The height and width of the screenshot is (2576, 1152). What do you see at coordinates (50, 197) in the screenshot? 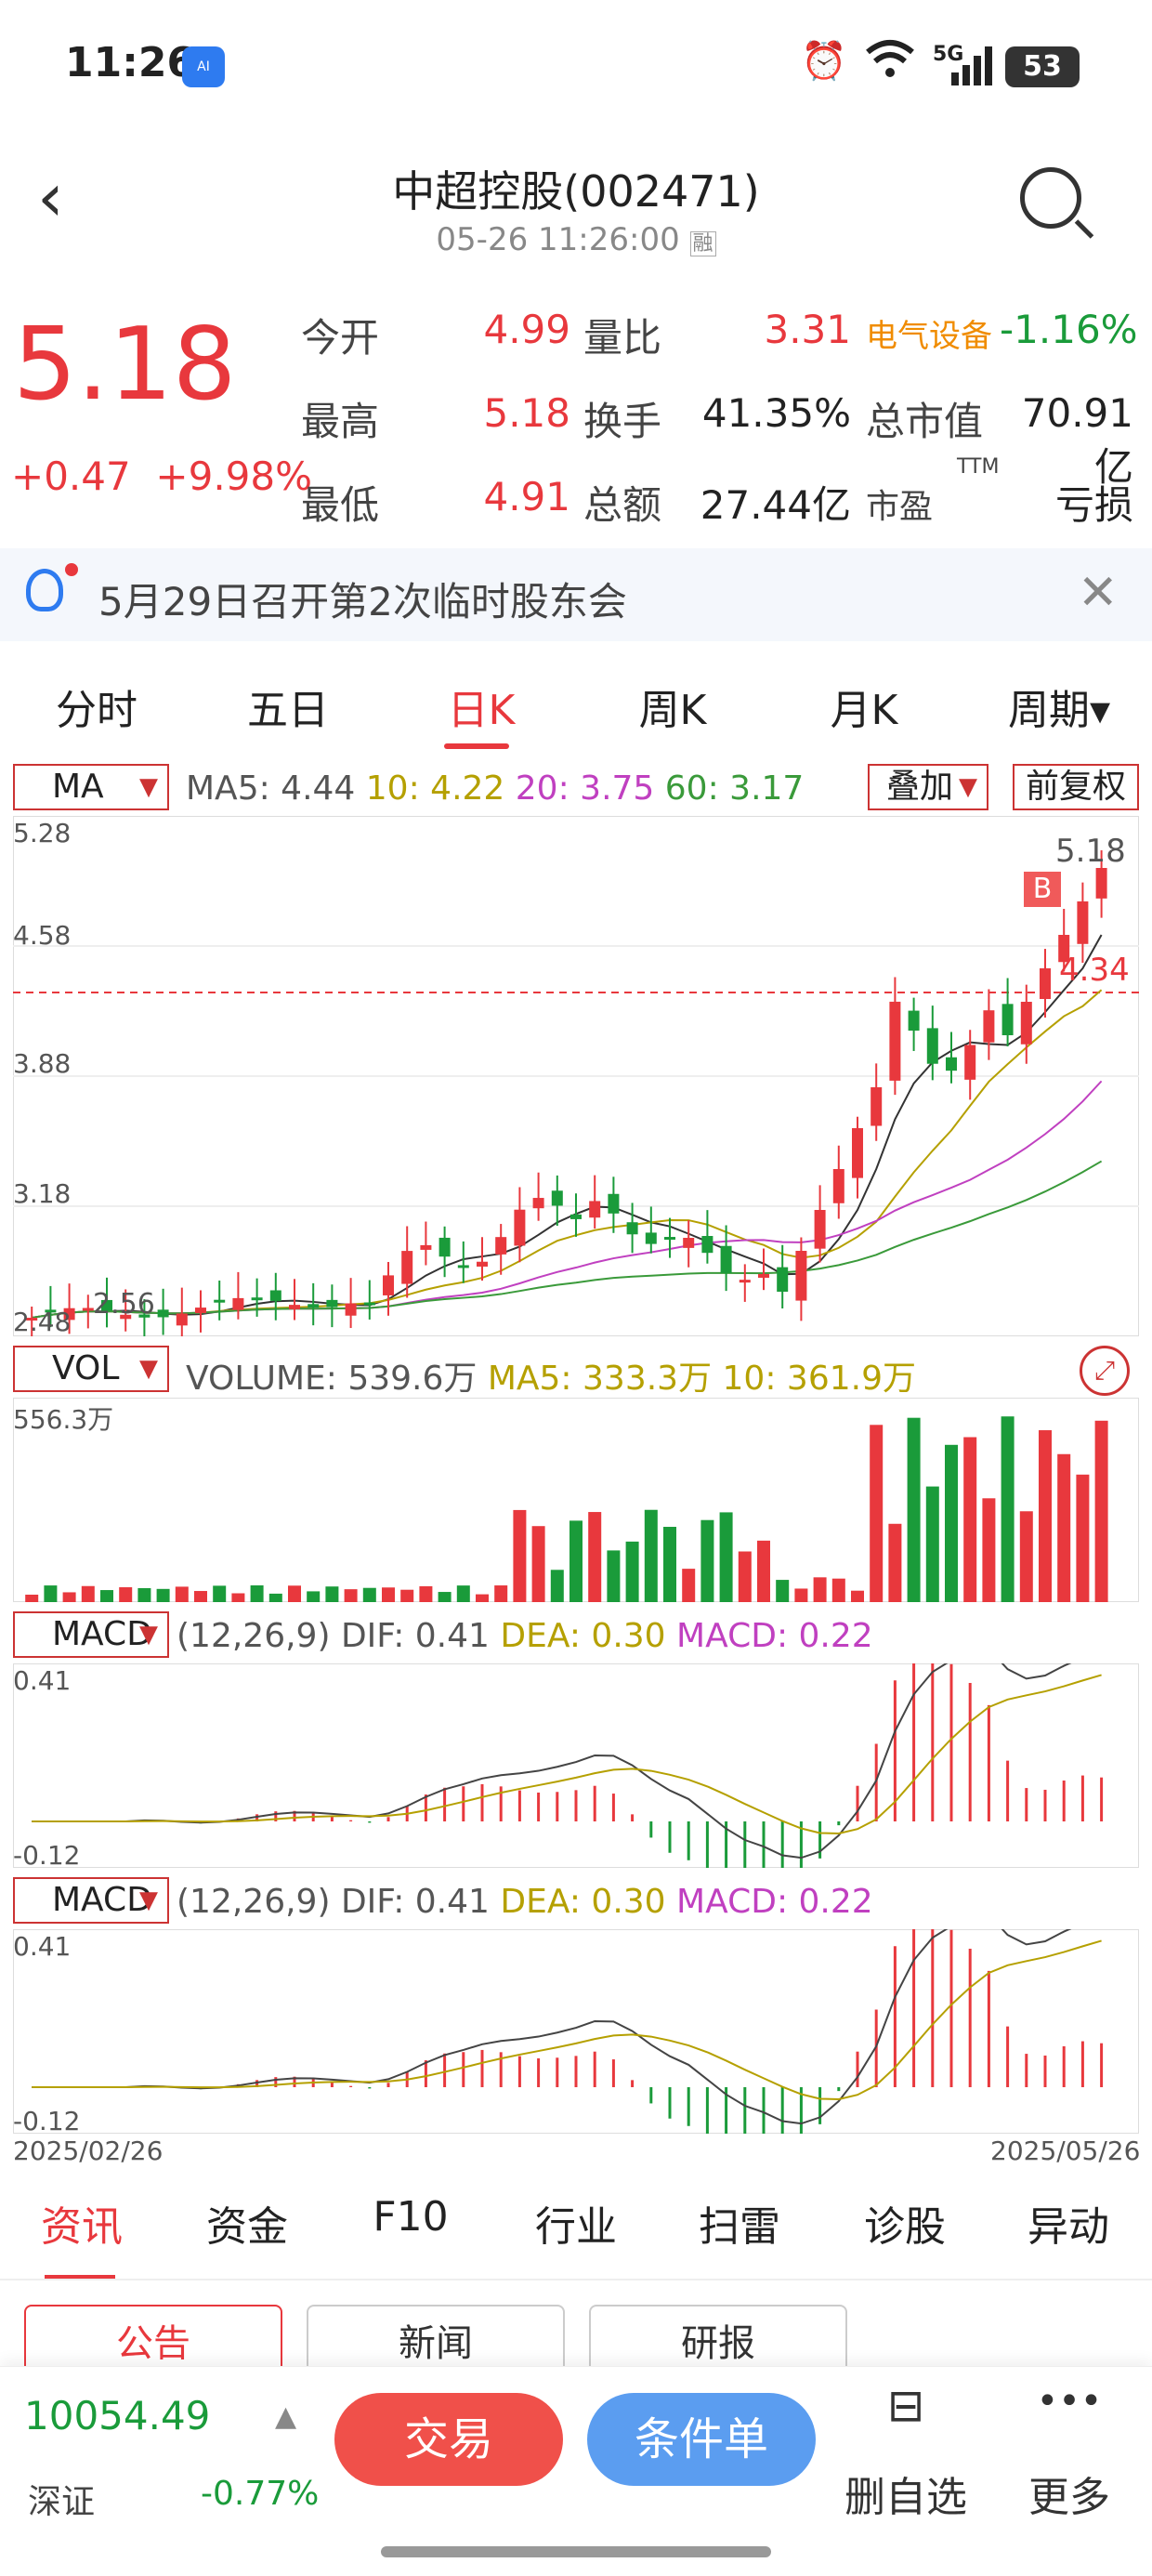
I see `back-chevron-icon: ‹` at bounding box center [50, 197].